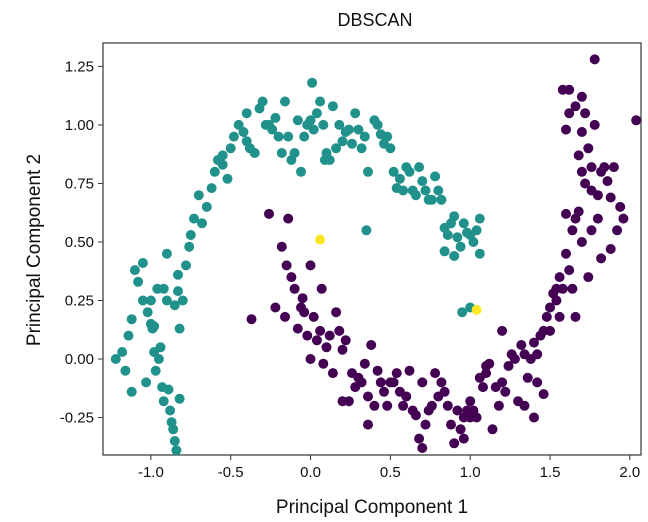 The height and width of the screenshot is (522, 648). I want to click on x-tick-label: 0.0, so click(310, 472).